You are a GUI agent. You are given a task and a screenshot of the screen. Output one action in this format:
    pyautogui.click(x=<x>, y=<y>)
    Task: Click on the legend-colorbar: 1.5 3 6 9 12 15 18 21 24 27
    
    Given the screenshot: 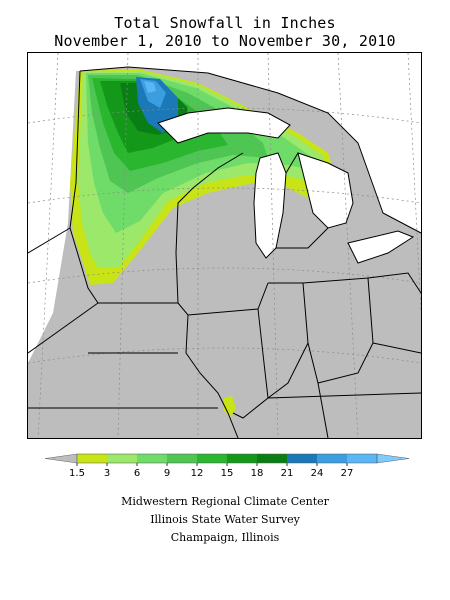 What is the action you would take?
    pyautogui.click(x=227, y=466)
    